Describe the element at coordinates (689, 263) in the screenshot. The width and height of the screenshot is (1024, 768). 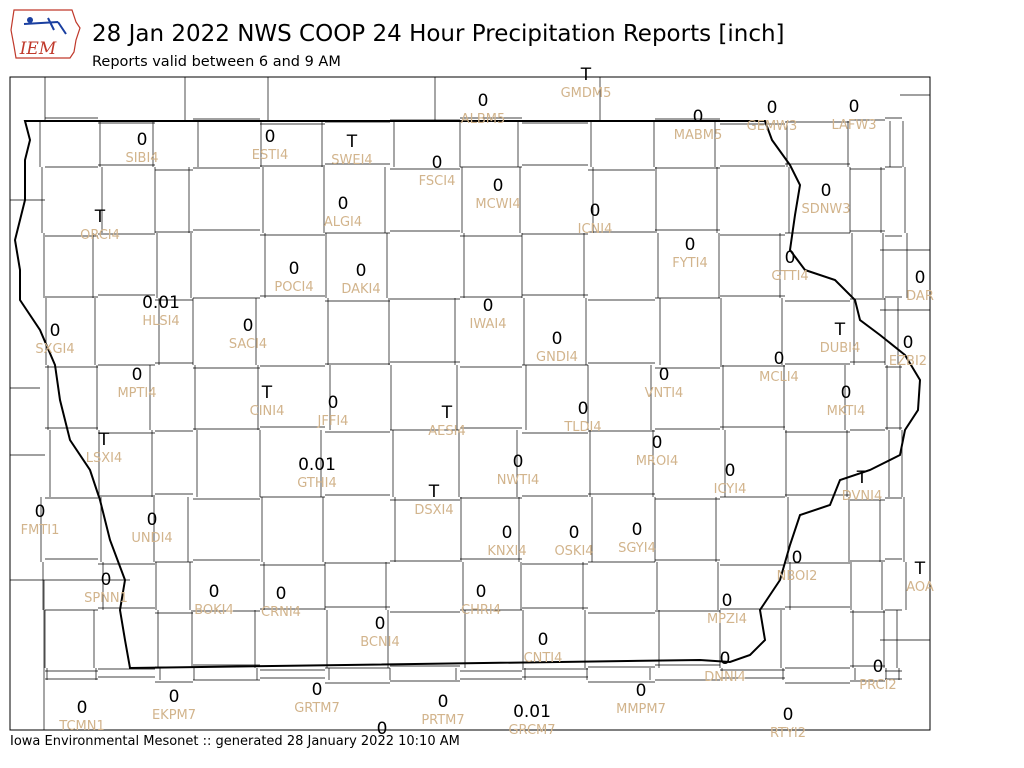
I see `station-name: FYTI4` at that location.